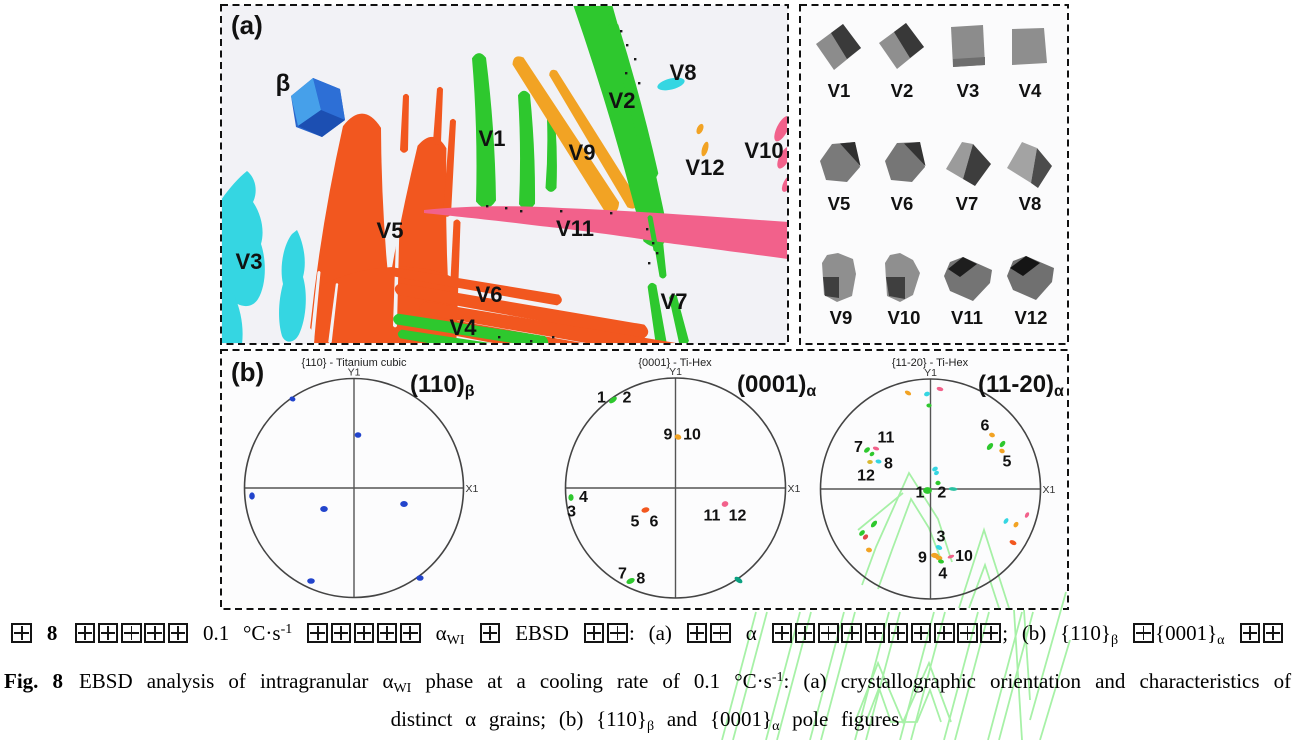 Image resolution: width=1298 pixels, height=740 pixels. I want to click on svg-text: {0001} - Ti-Hex, so click(675, 363).